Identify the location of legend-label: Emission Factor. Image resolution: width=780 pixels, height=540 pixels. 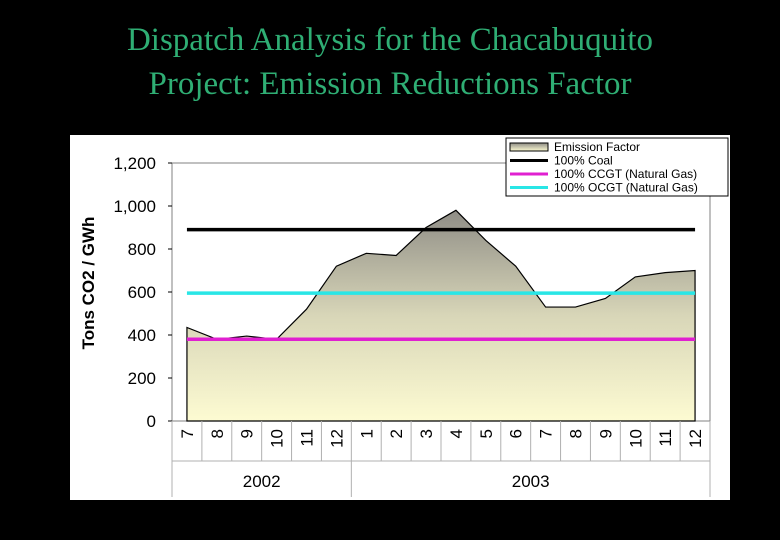
(597, 147).